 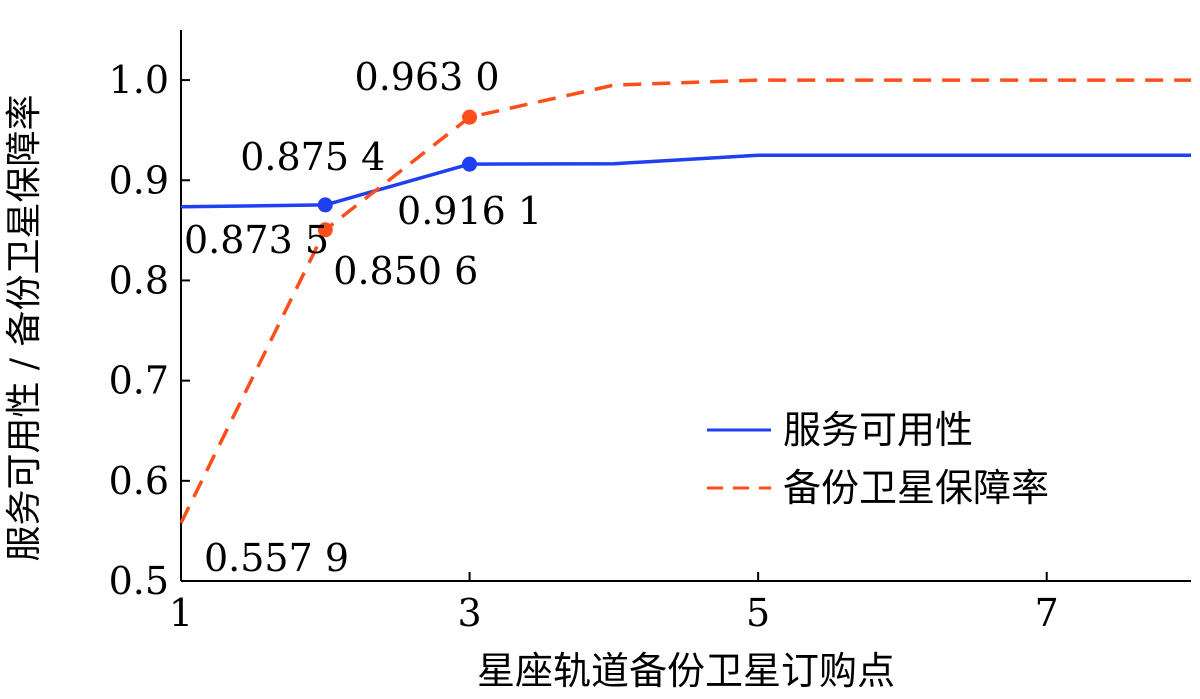 What do you see at coordinates (878, 459) in the screenshot?
I see `legend: 服务可用性 备份卫星保障率` at bounding box center [878, 459].